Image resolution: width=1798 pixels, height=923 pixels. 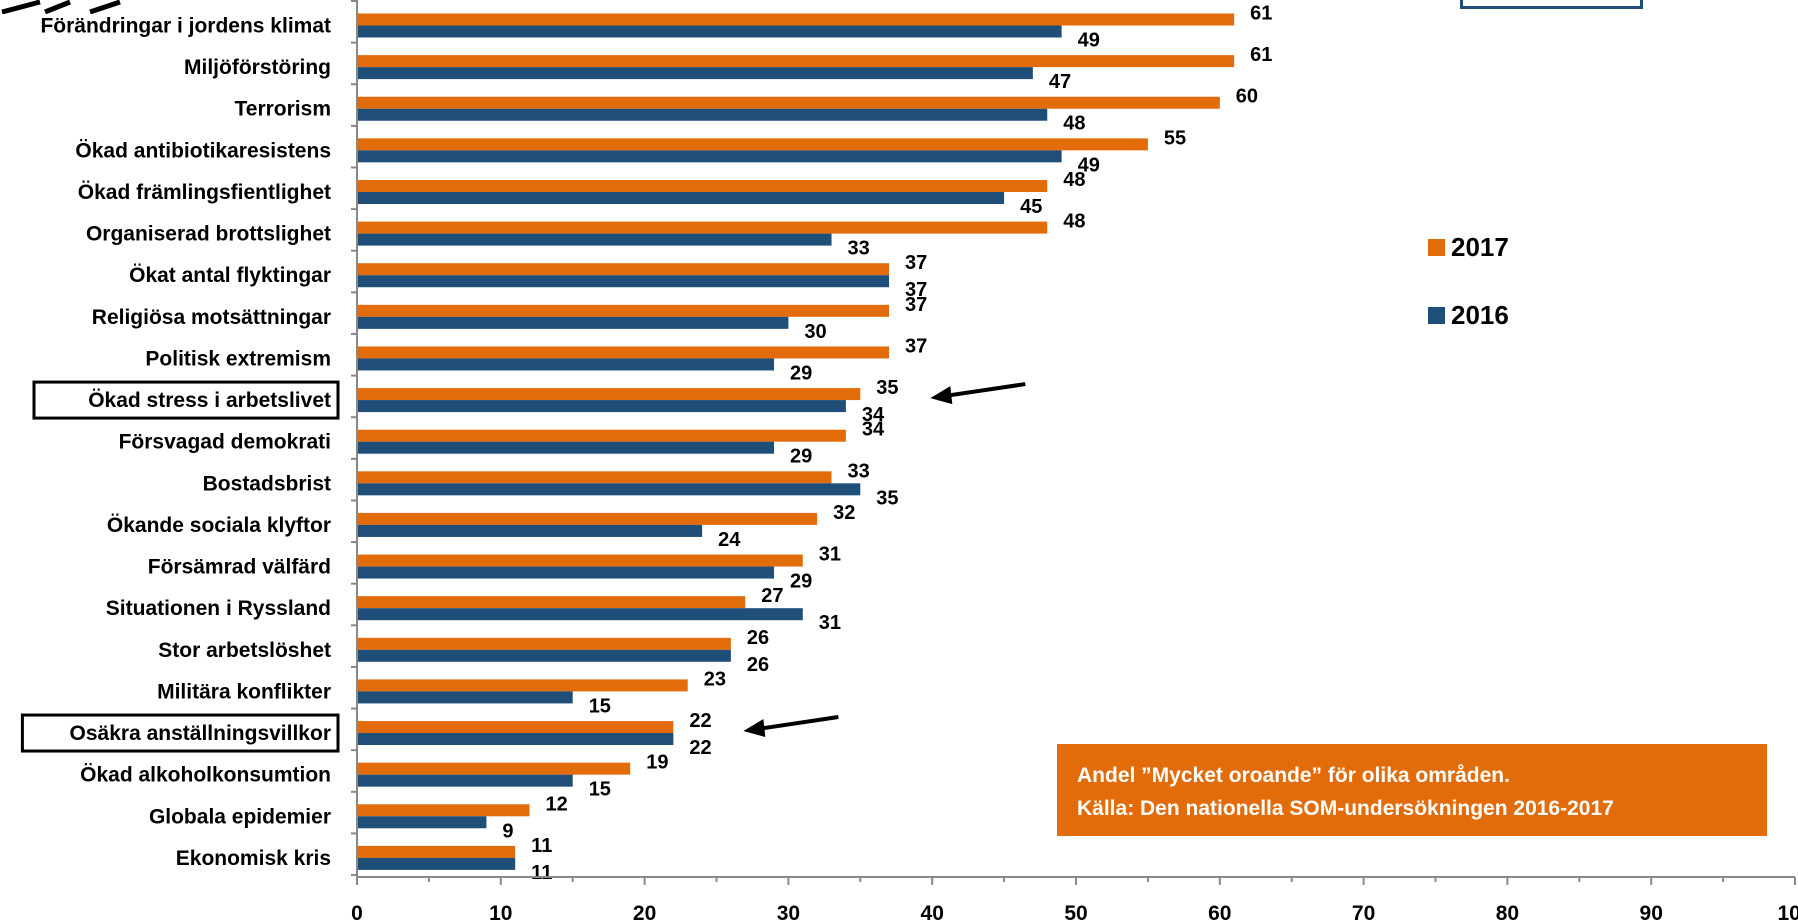 What do you see at coordinates (1551, 4) in the screenshot?
I see `legend-frame-fragment` at bounding box center [1551, 4].